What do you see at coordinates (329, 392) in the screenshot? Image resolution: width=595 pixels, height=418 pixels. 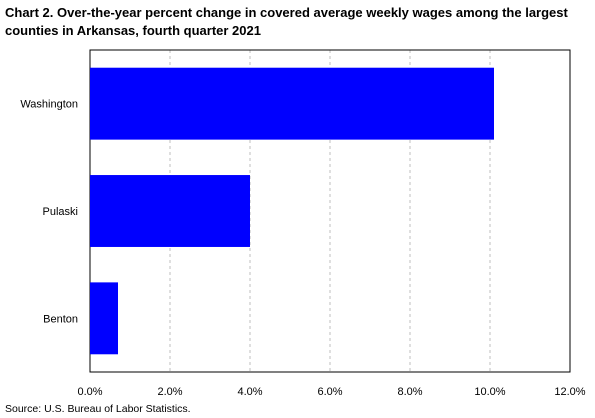 I see `x-tick-label-3: 6.0%` at bounding box center [329, 392].